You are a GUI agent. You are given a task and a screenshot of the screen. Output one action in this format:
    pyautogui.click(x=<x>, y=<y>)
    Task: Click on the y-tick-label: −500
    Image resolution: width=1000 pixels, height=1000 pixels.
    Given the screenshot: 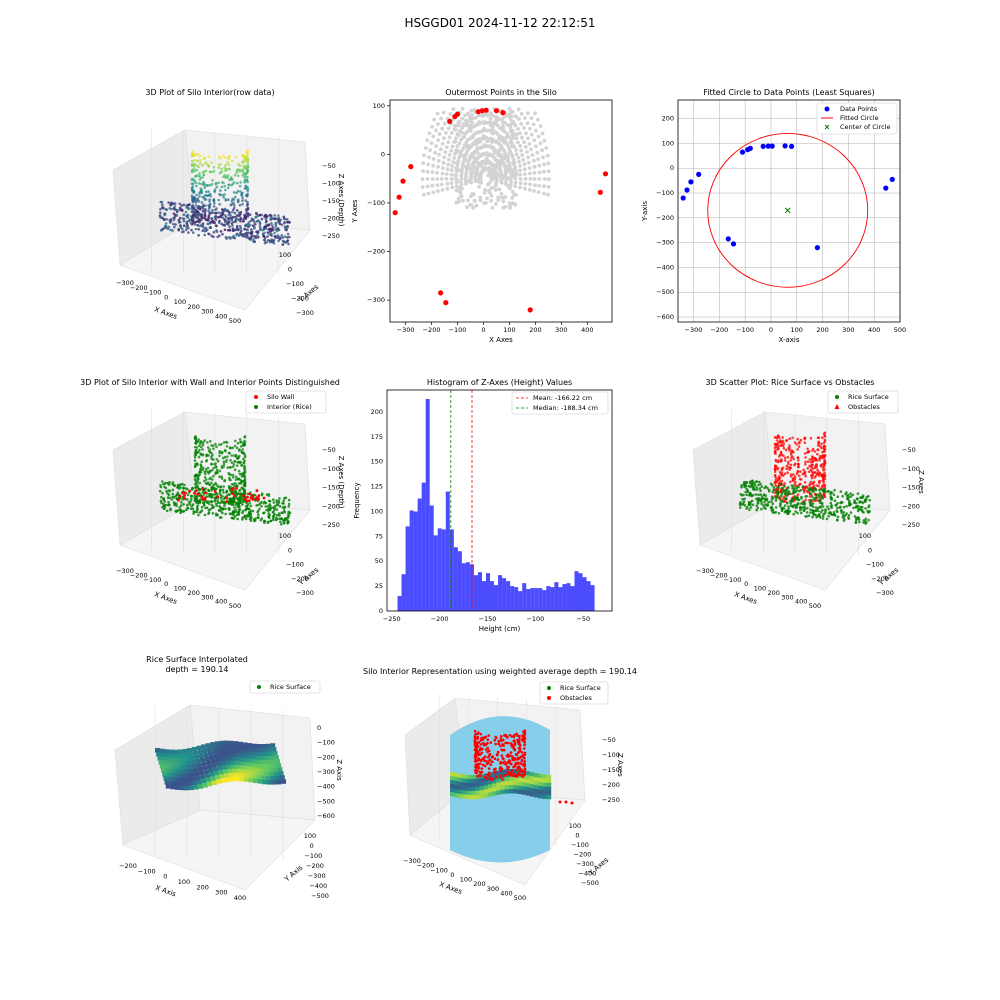 What is the action you would take?
    pyautogui.click(x=590, y=883)
    